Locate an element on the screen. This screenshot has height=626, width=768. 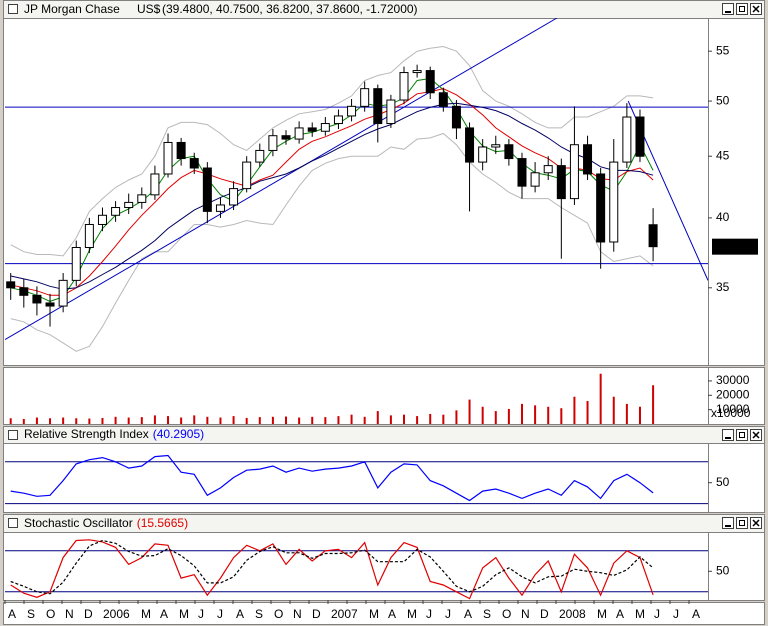
x-tick-label: 2006 is located at coordinates (116, 614).